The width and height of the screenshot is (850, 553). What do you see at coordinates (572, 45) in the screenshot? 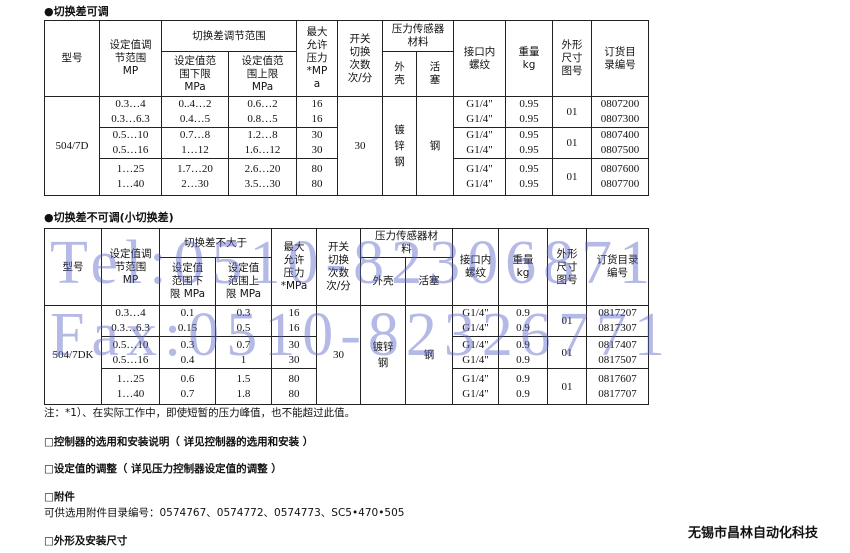
I see `line: 外形` at bounding box center [572, 45].